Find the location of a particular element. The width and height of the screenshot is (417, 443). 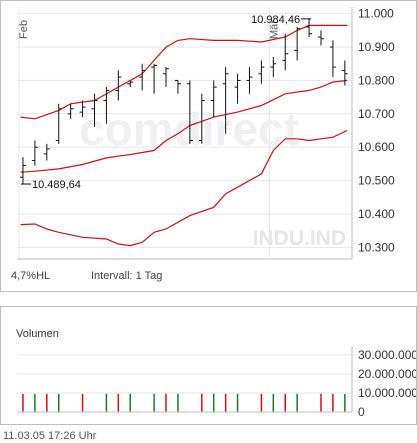

y-tick-label: 11.000 is located at coordinates (376, 14).